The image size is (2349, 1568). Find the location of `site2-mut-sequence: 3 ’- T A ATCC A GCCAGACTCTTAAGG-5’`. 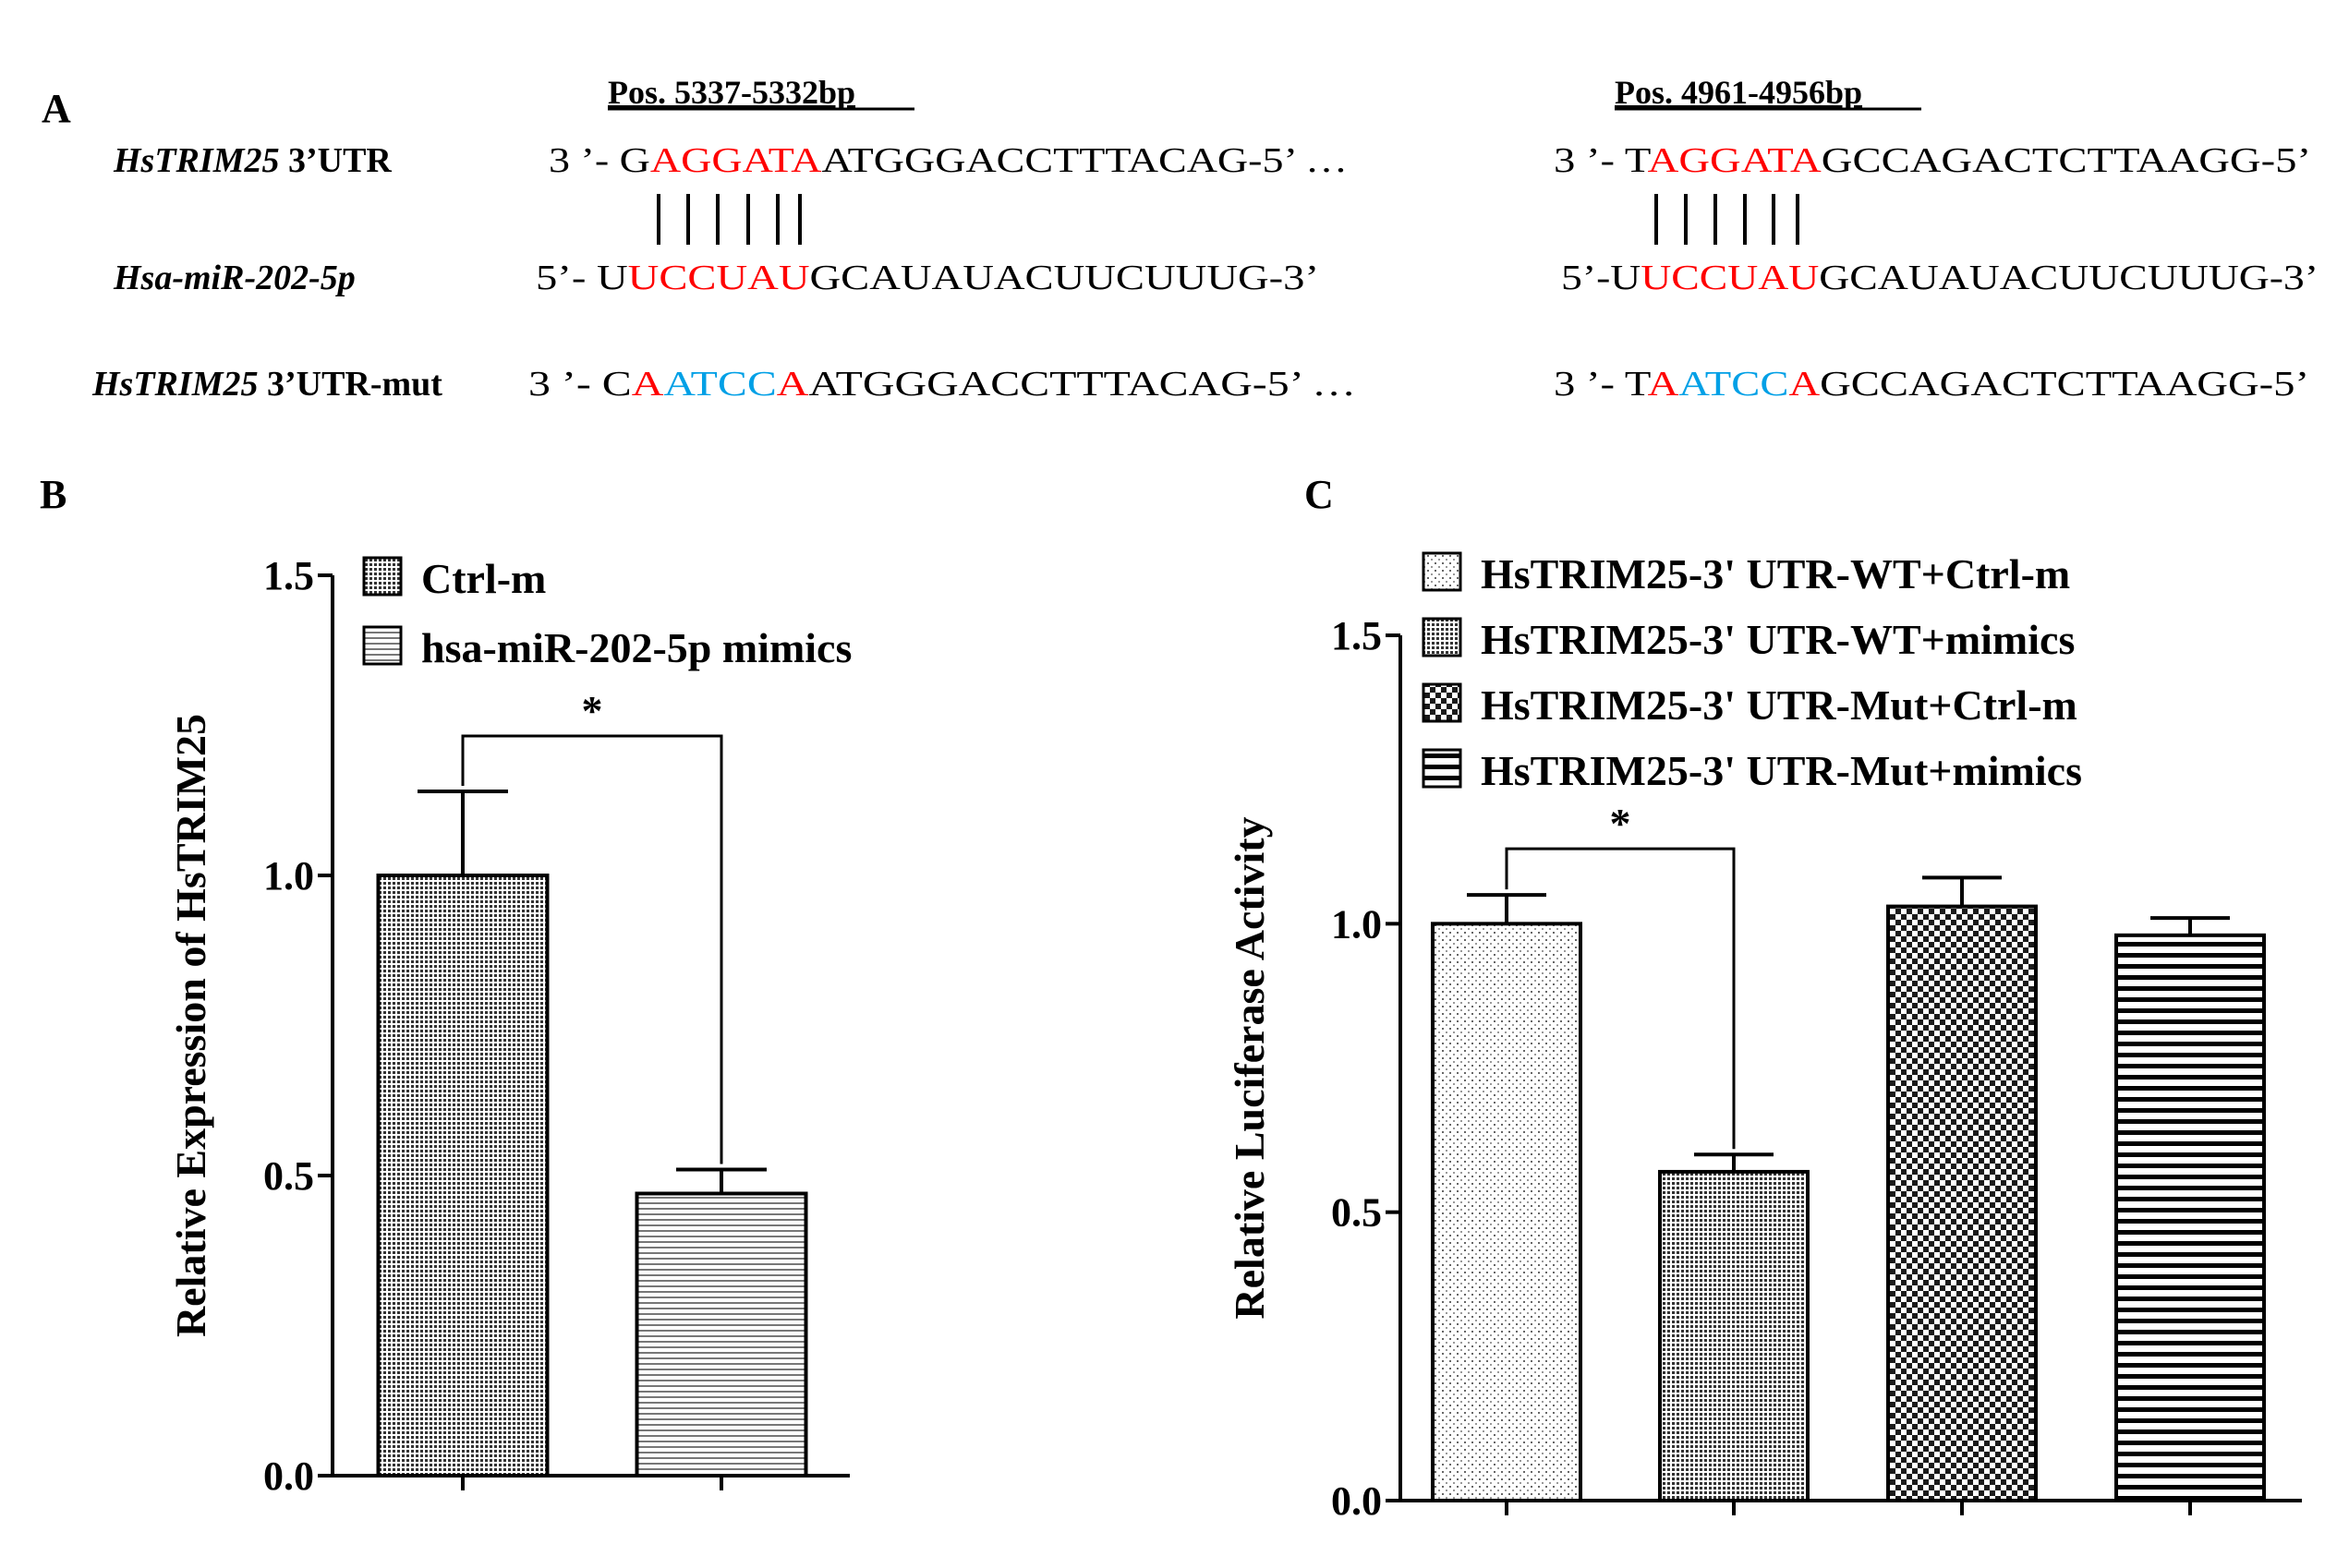

site2-mut-sequence: 3 ’- T A ATCC A GCCAGACTCTTAAGG-5’ is located at coordinates (1931, 385).